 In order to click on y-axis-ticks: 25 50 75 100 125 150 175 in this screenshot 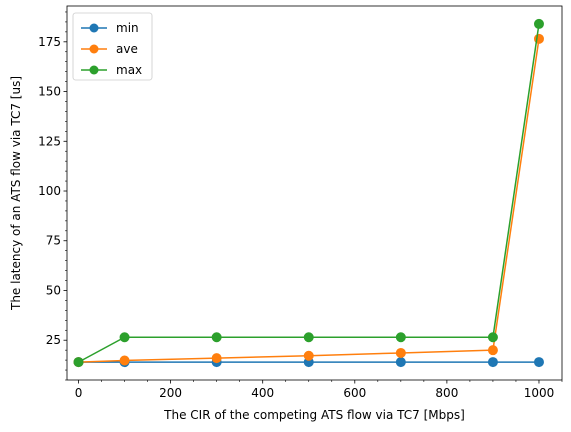, I will do `click(52, 196)`.